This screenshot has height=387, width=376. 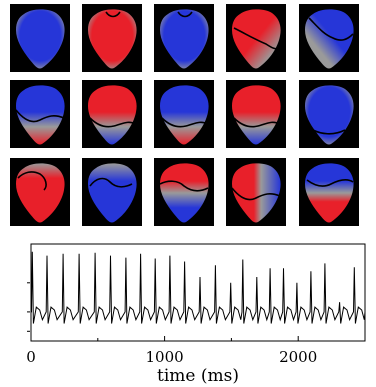 I want to click on x-axis-label: time (ms), so click(x=198, y=376).